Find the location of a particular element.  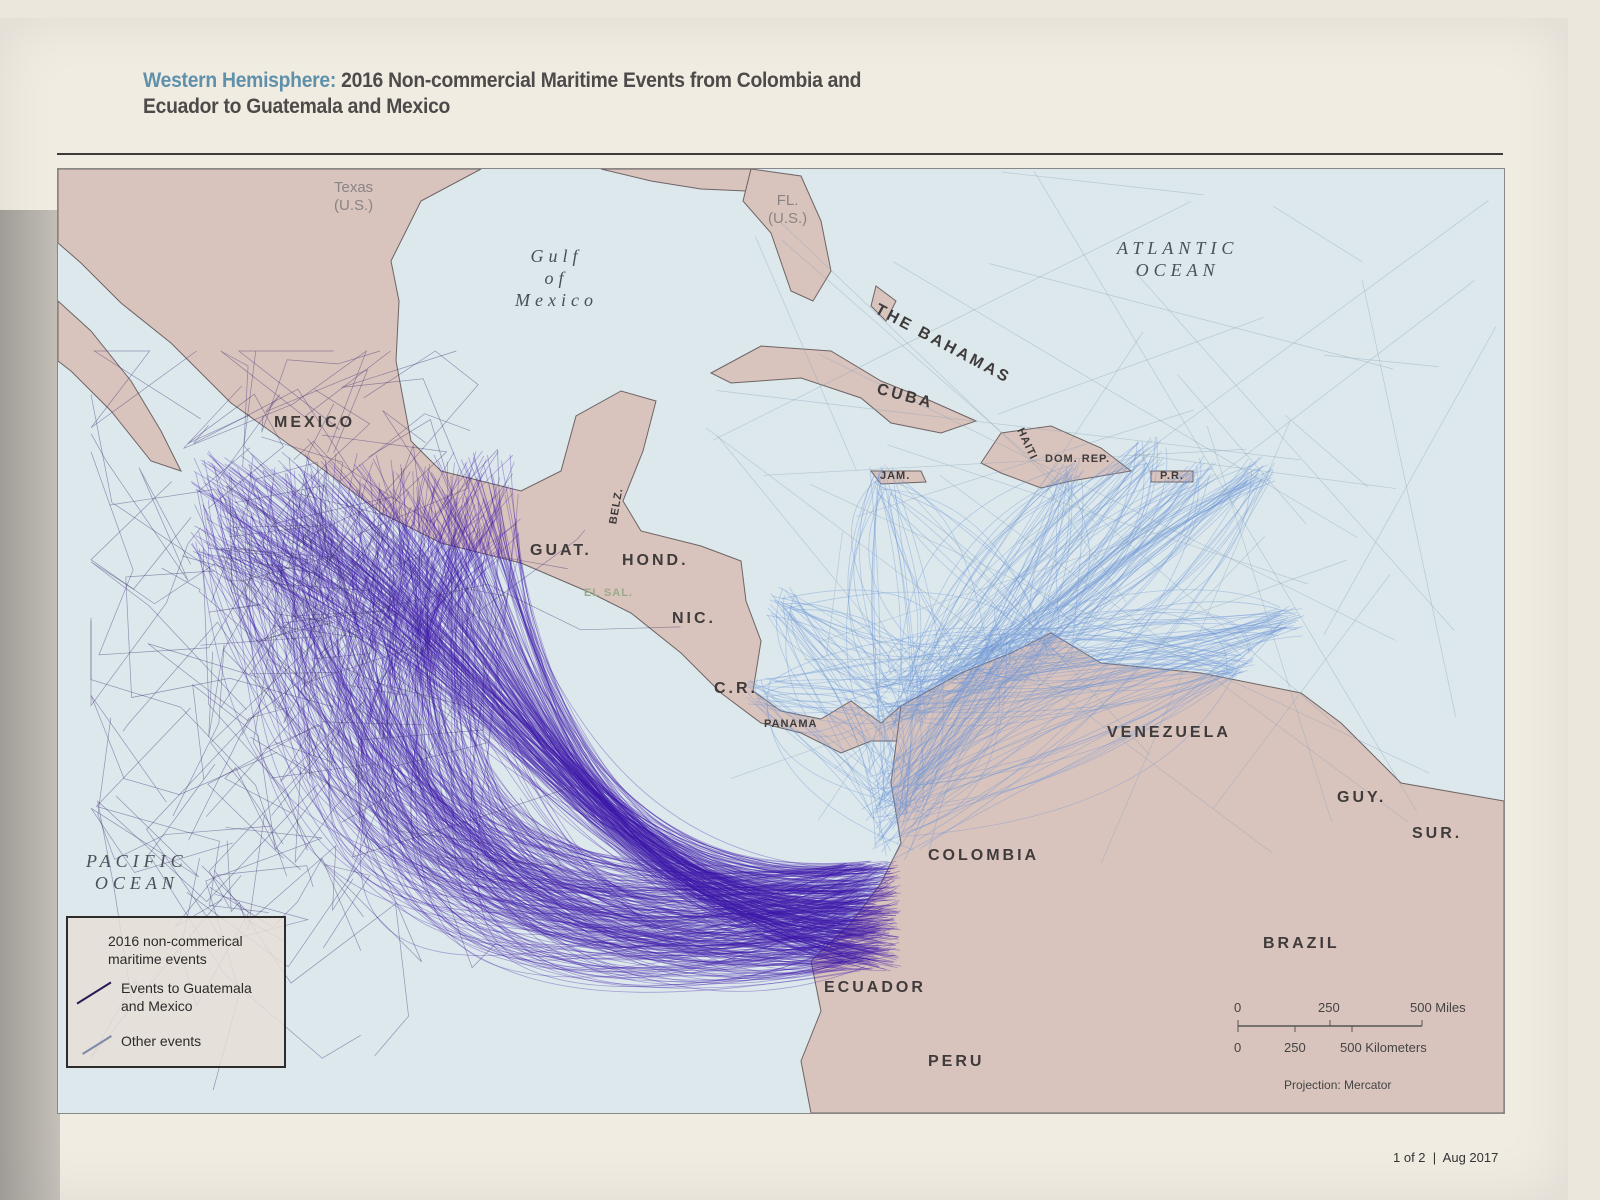

florida is located at coordinates (787, 235).